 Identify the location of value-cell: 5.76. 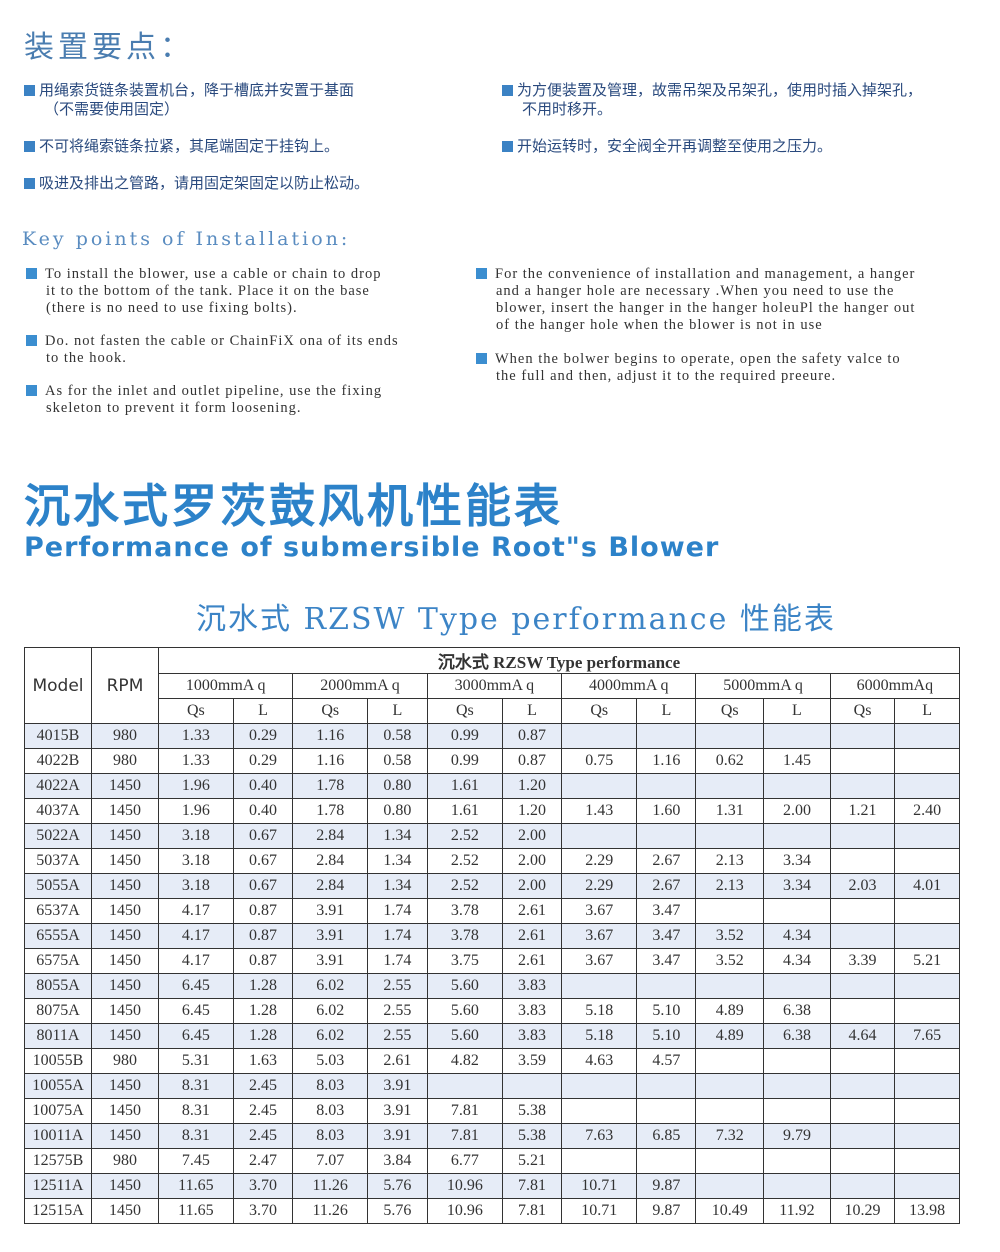
(397, 1186).